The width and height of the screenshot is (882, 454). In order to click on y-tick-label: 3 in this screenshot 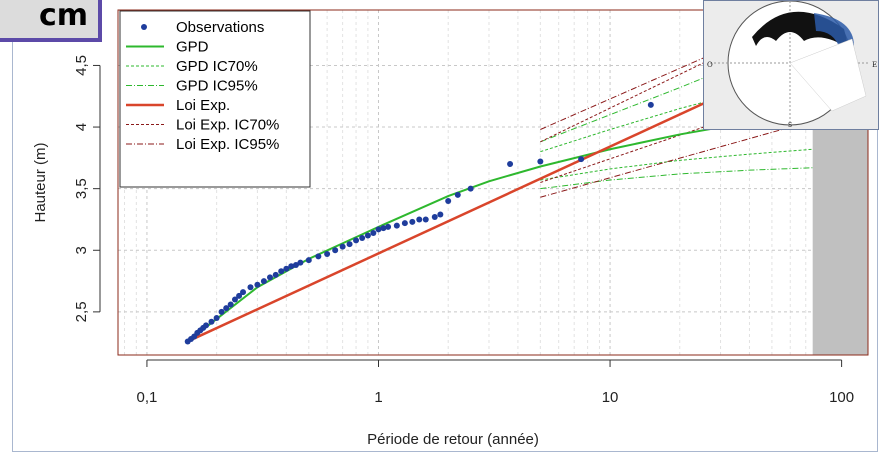, I will do `click(81, 250)`.